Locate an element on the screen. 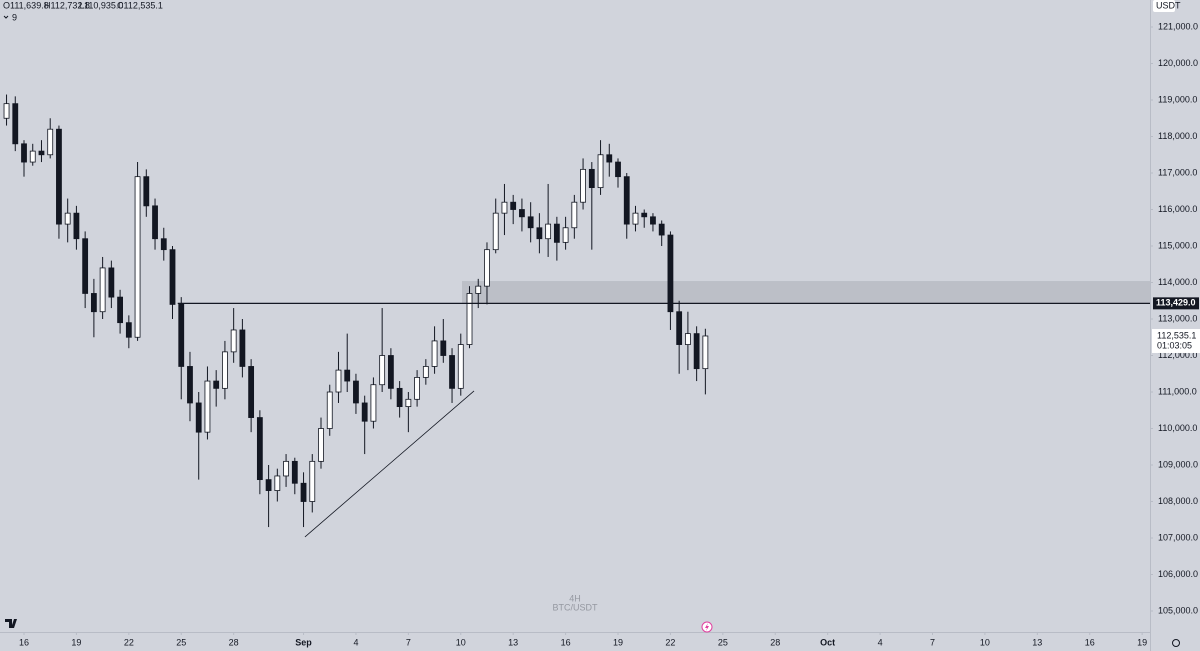 This screenshot has height=651, width=1200. last-price-box is located at coordinates (1176, 340).